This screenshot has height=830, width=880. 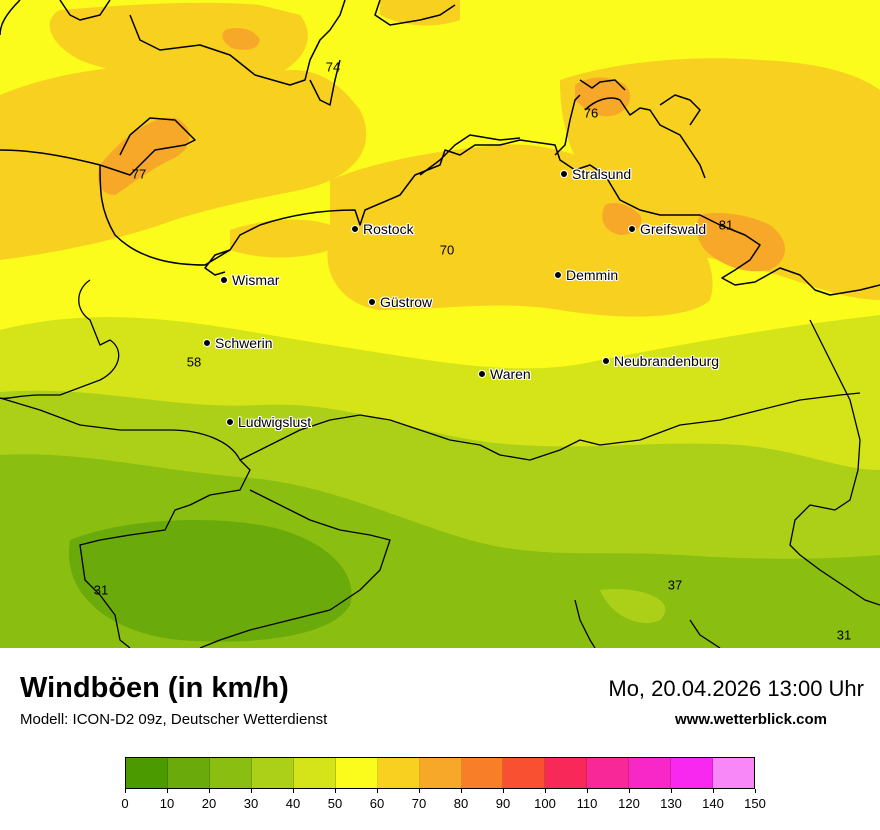 I want to click on city-name: Waren, so click(x=510, y=374).